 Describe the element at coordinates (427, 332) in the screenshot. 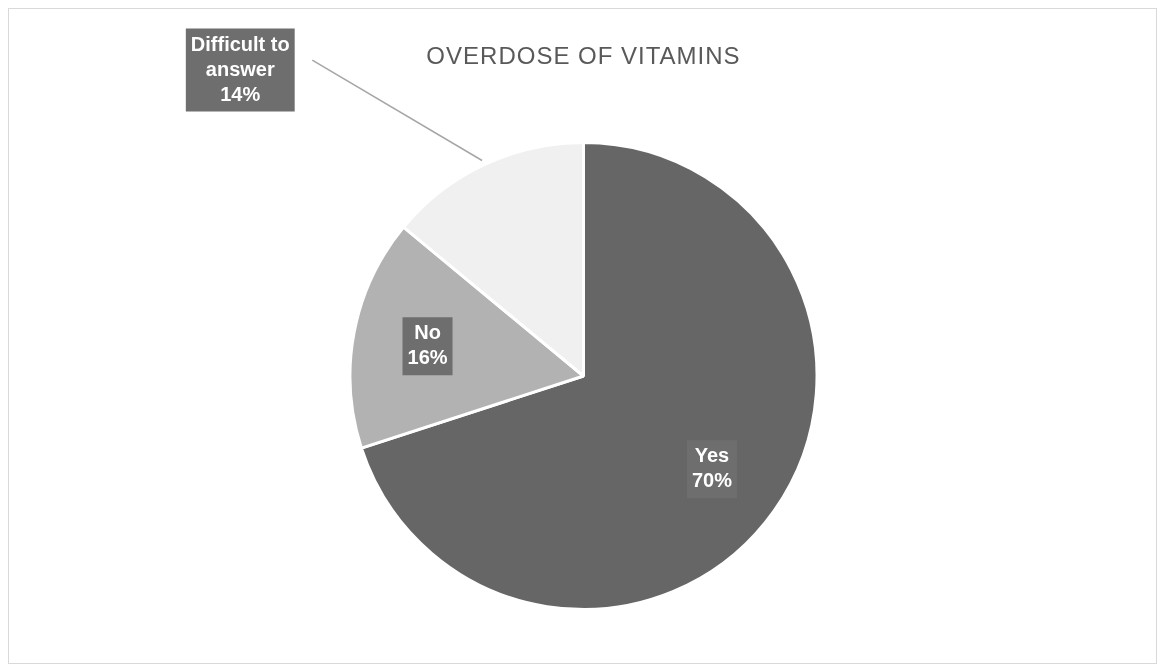

I see `slice-label: No` at that location.